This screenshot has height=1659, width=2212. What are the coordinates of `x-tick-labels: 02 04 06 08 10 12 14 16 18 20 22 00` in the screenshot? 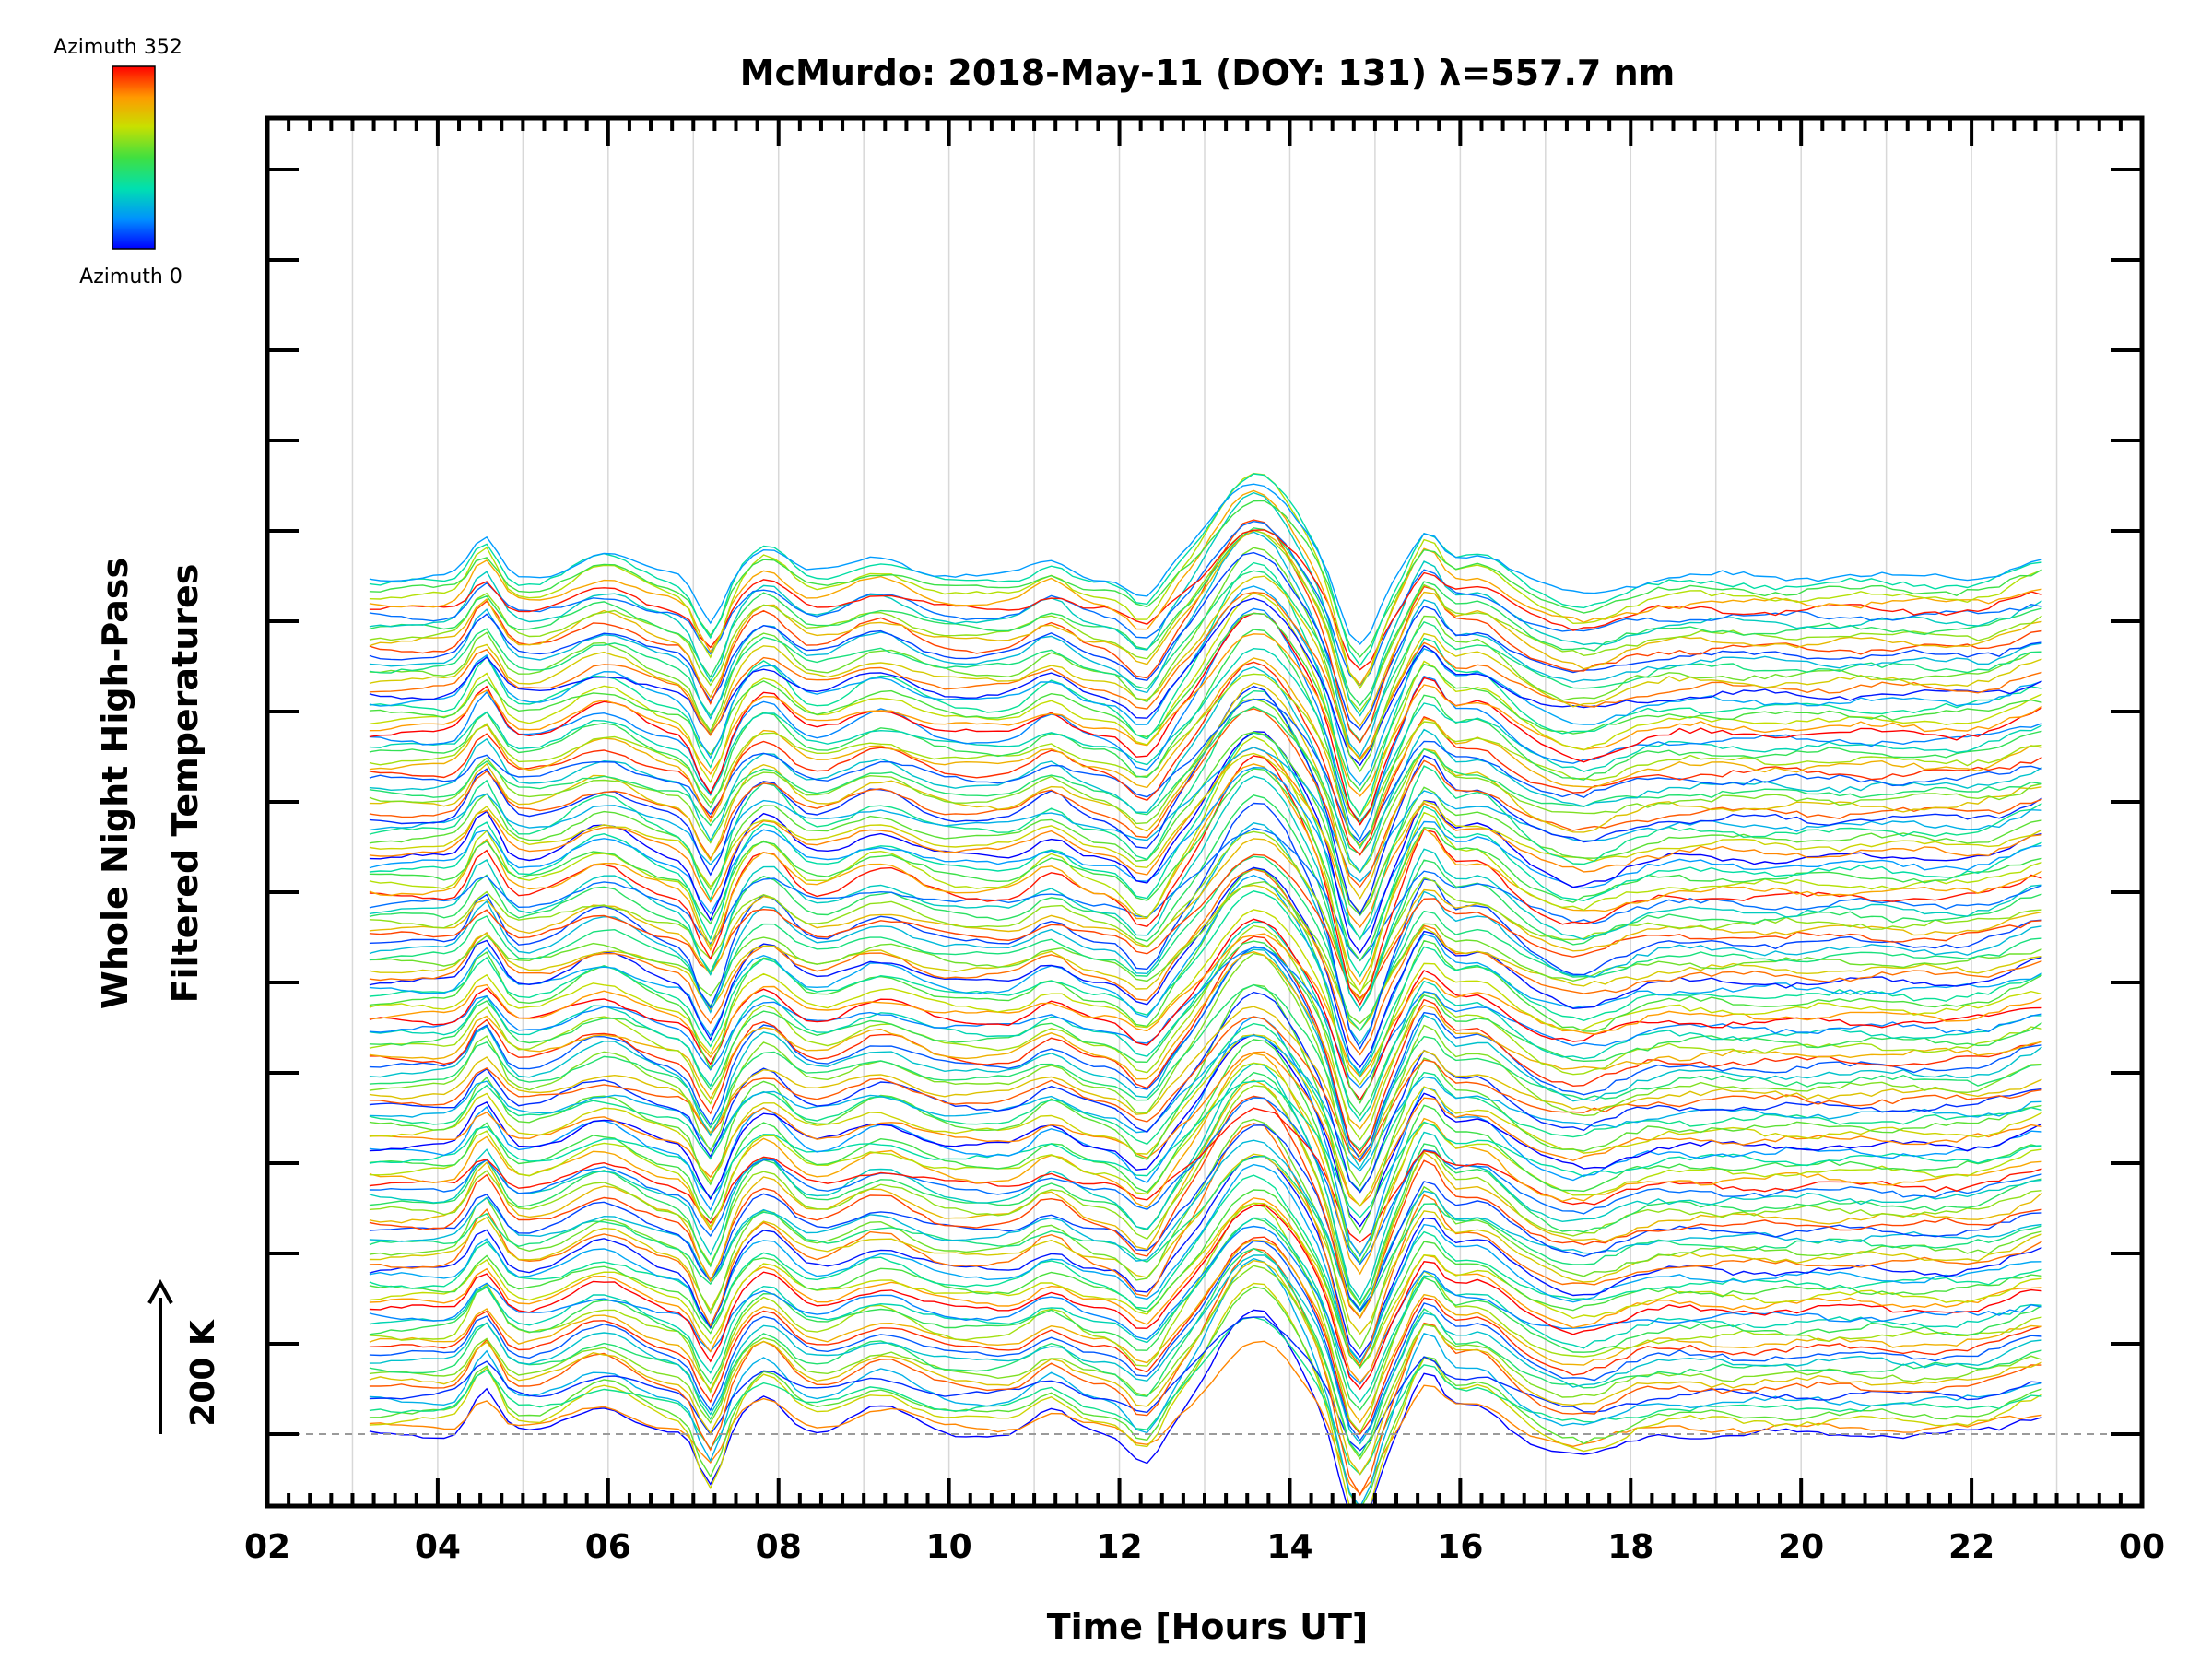 It's located at (1204, 1547).